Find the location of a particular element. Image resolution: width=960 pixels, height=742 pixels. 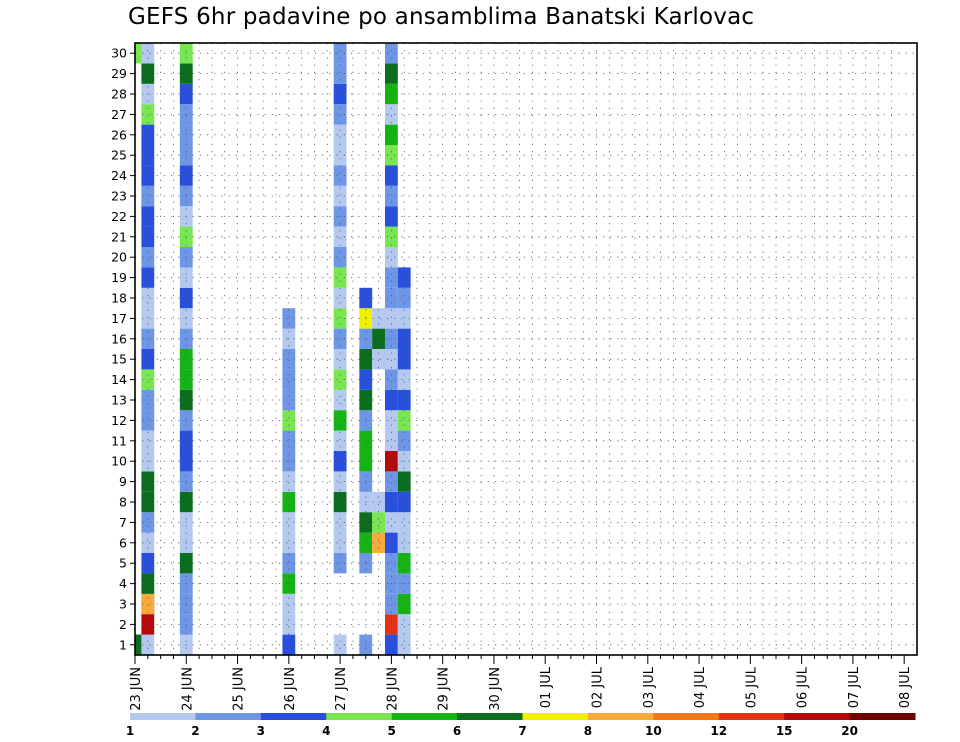

x-tick-label: 07 JUL is located at coordinates (854, 687).